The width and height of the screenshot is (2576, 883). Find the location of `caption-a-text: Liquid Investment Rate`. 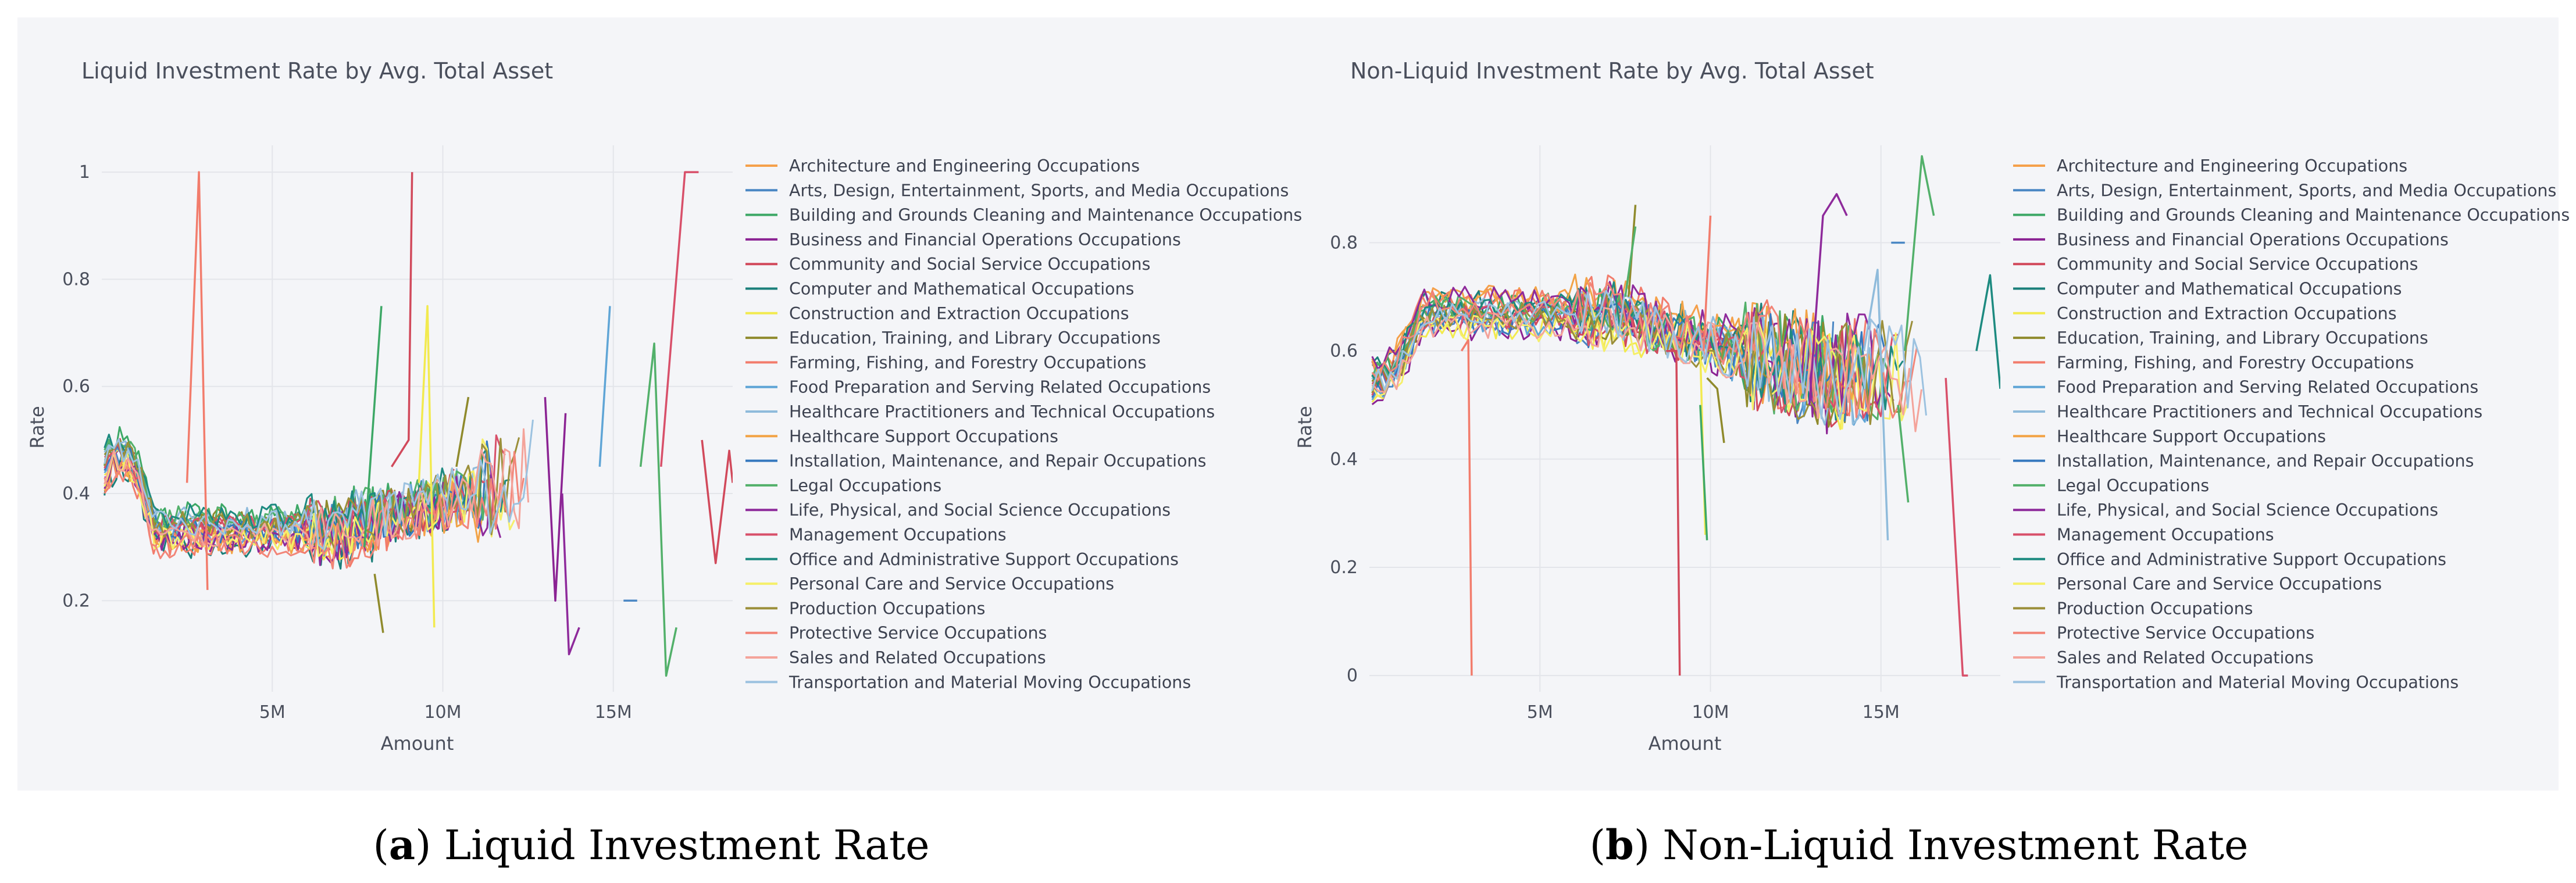

caption-a-text: Liquid Investment Rate is located at coordinates (687, 845).